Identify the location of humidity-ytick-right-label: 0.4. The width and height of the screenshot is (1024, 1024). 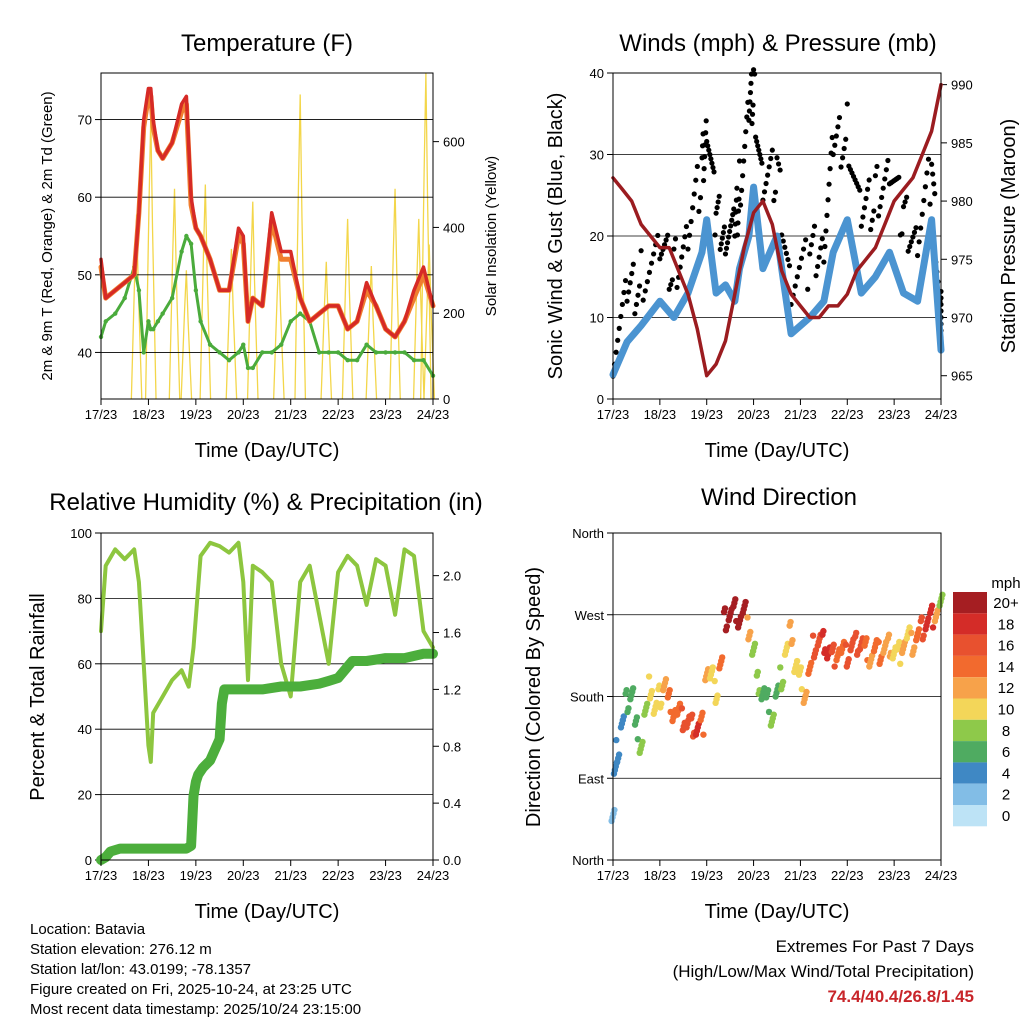
(452, 803).